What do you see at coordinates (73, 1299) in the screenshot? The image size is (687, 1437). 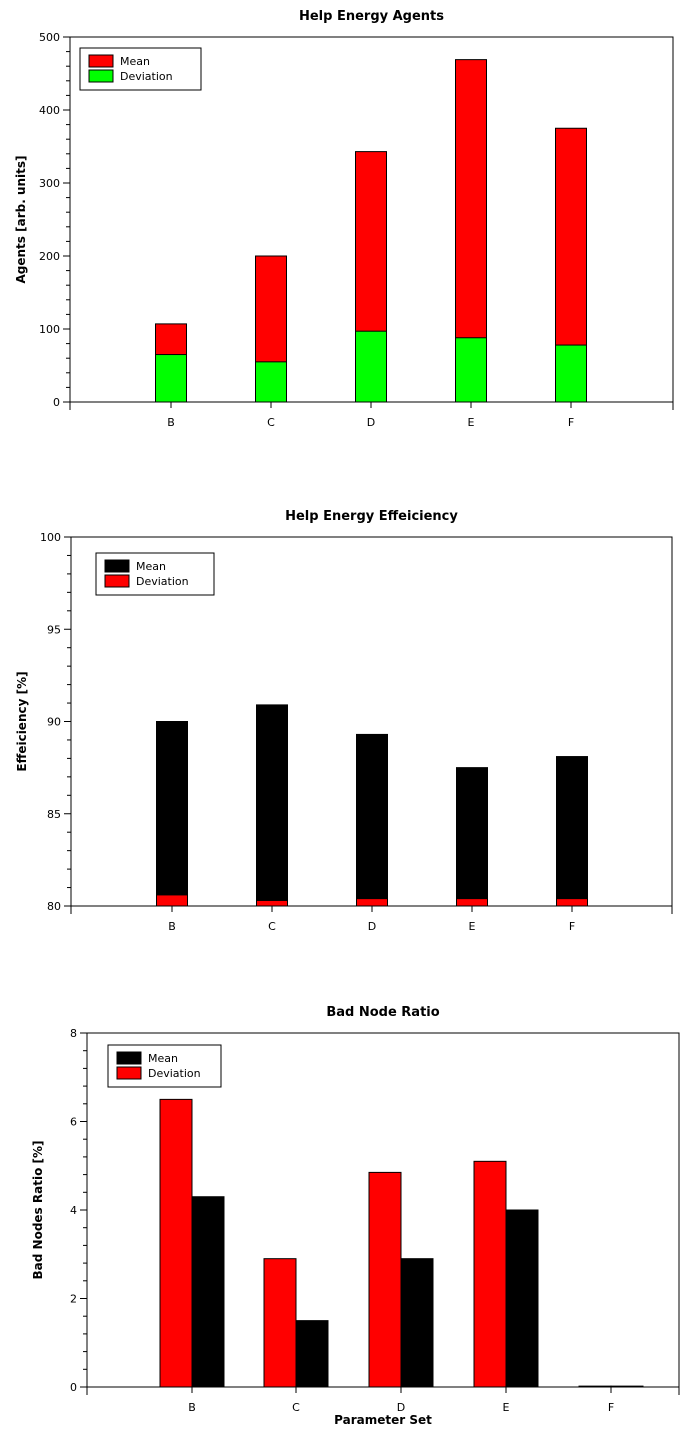 I see `y-tick-label: 2` at bounding box center [73, 1299].